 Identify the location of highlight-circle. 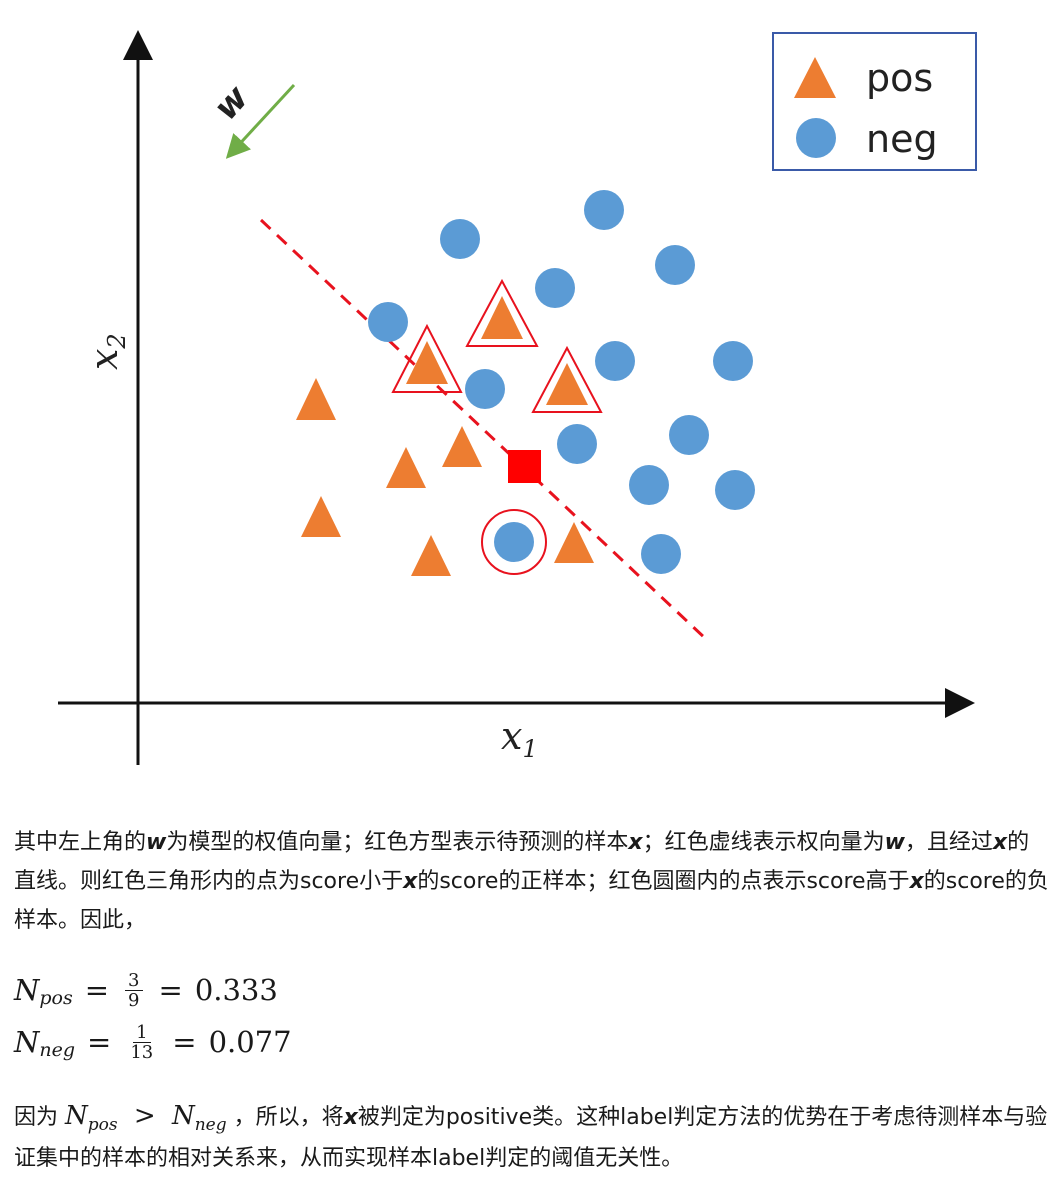
(514, 542).